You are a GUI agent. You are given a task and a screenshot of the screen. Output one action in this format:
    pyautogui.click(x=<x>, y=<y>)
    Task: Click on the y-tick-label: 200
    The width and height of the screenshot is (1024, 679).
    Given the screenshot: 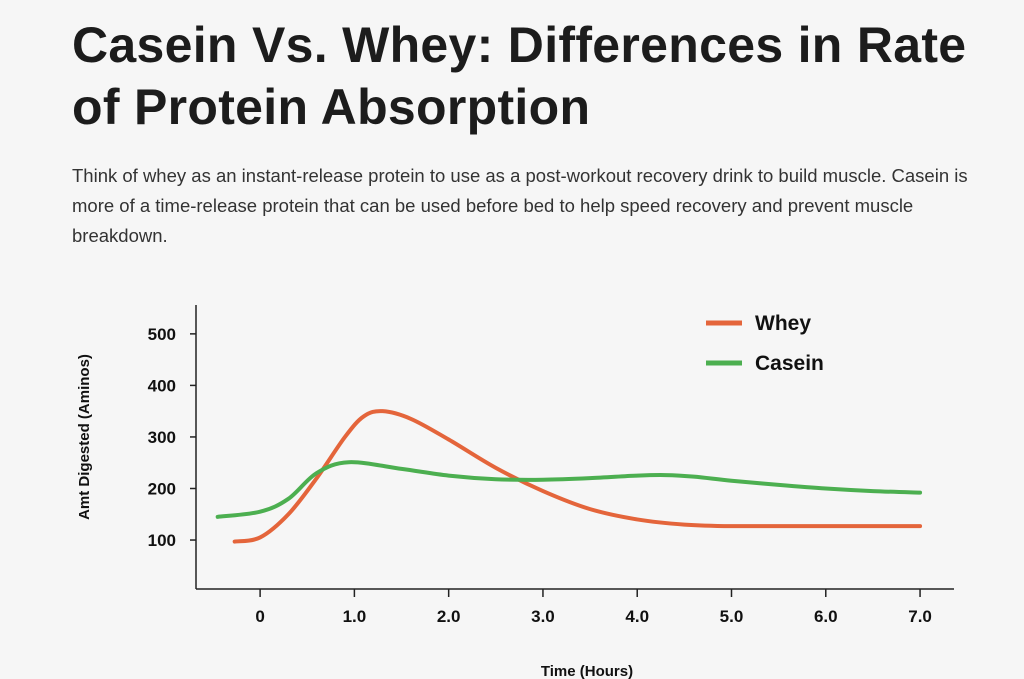 What is the action you would take?
    pyautogui.click(x=162, y=488)
    